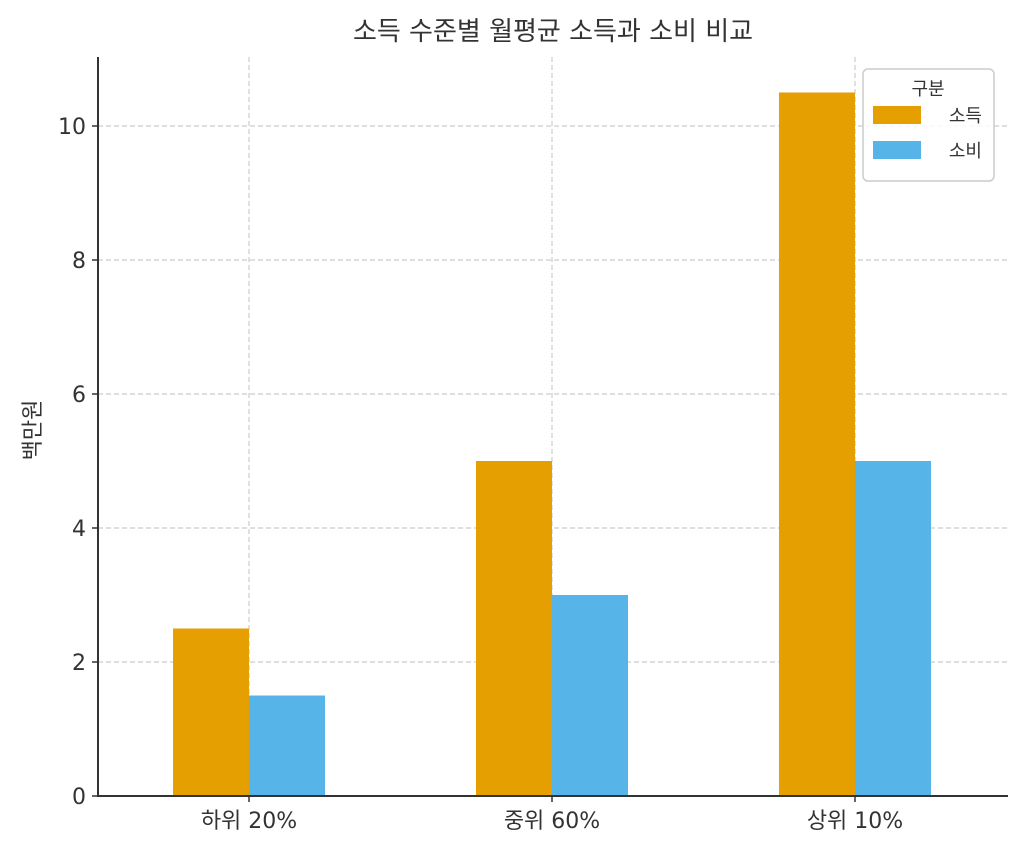 This screenshot has width=1024, height=850. What do you see at coordinates (79, 529) in the screenshot?
I see `y-tick-label: 4` at bounding box center [79, 529].